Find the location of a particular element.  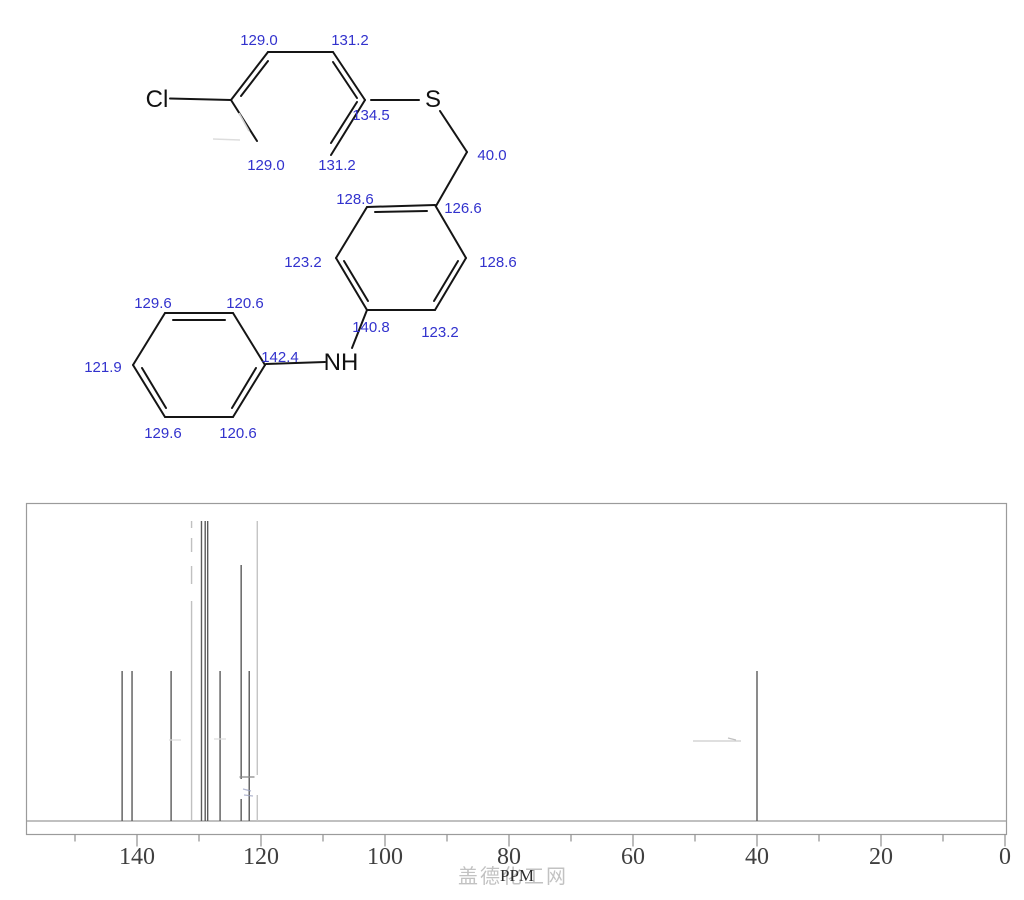

x-axis-tick-label: 120 is located at coordinates (261, 857).